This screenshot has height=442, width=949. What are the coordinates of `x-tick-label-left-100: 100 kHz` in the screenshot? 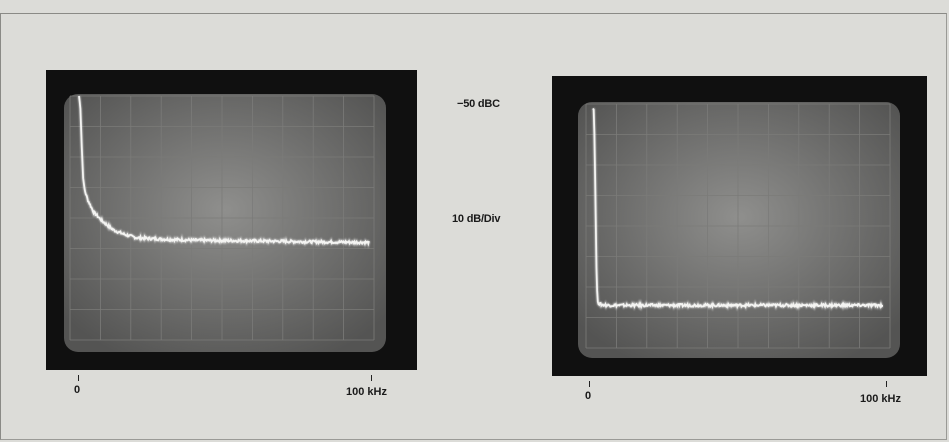 It's located at (366, 392).